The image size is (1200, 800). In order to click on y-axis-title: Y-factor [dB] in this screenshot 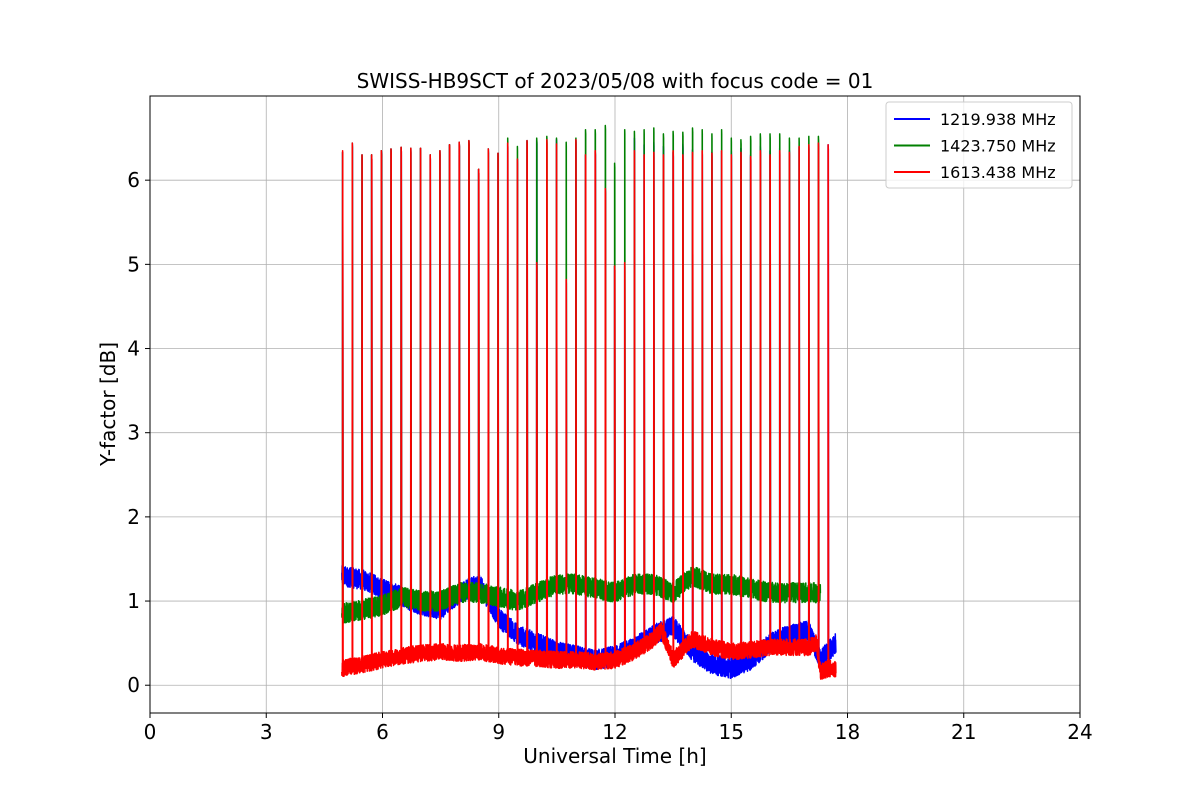, I will do `click(108, 404)`.